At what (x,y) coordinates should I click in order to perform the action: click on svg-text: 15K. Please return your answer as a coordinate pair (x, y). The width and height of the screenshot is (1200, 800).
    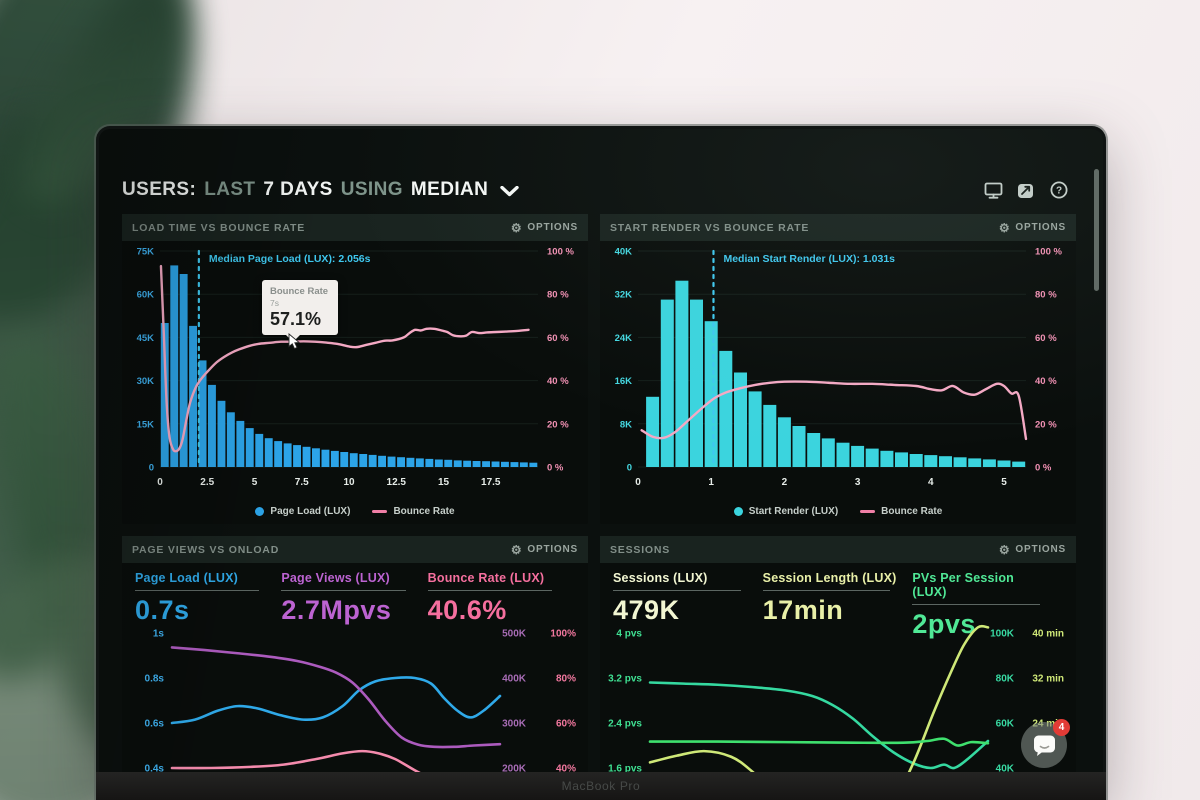
    Looking at the image, I should click on (146, 424).